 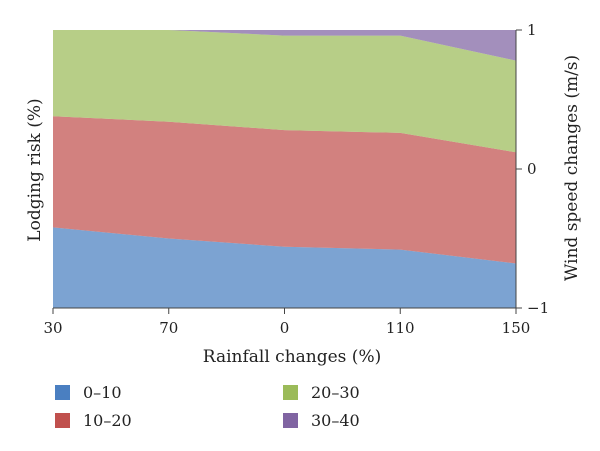 I want to click on legend-label: 30–40, so click(x=335, y=420).